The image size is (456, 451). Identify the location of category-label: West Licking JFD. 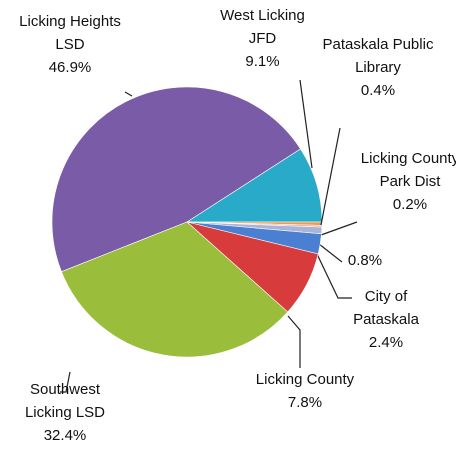
(262, 27).